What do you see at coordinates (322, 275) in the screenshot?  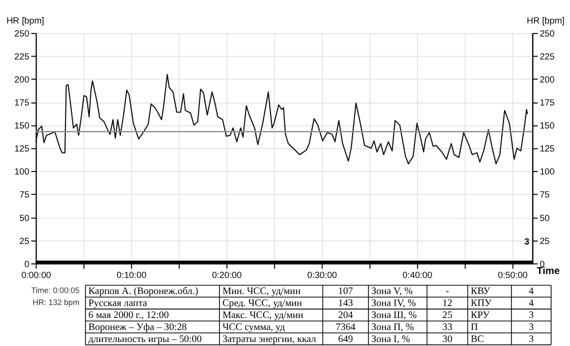 I see `x-tick-label: 0:30:00` at bounding box center [322, 275].